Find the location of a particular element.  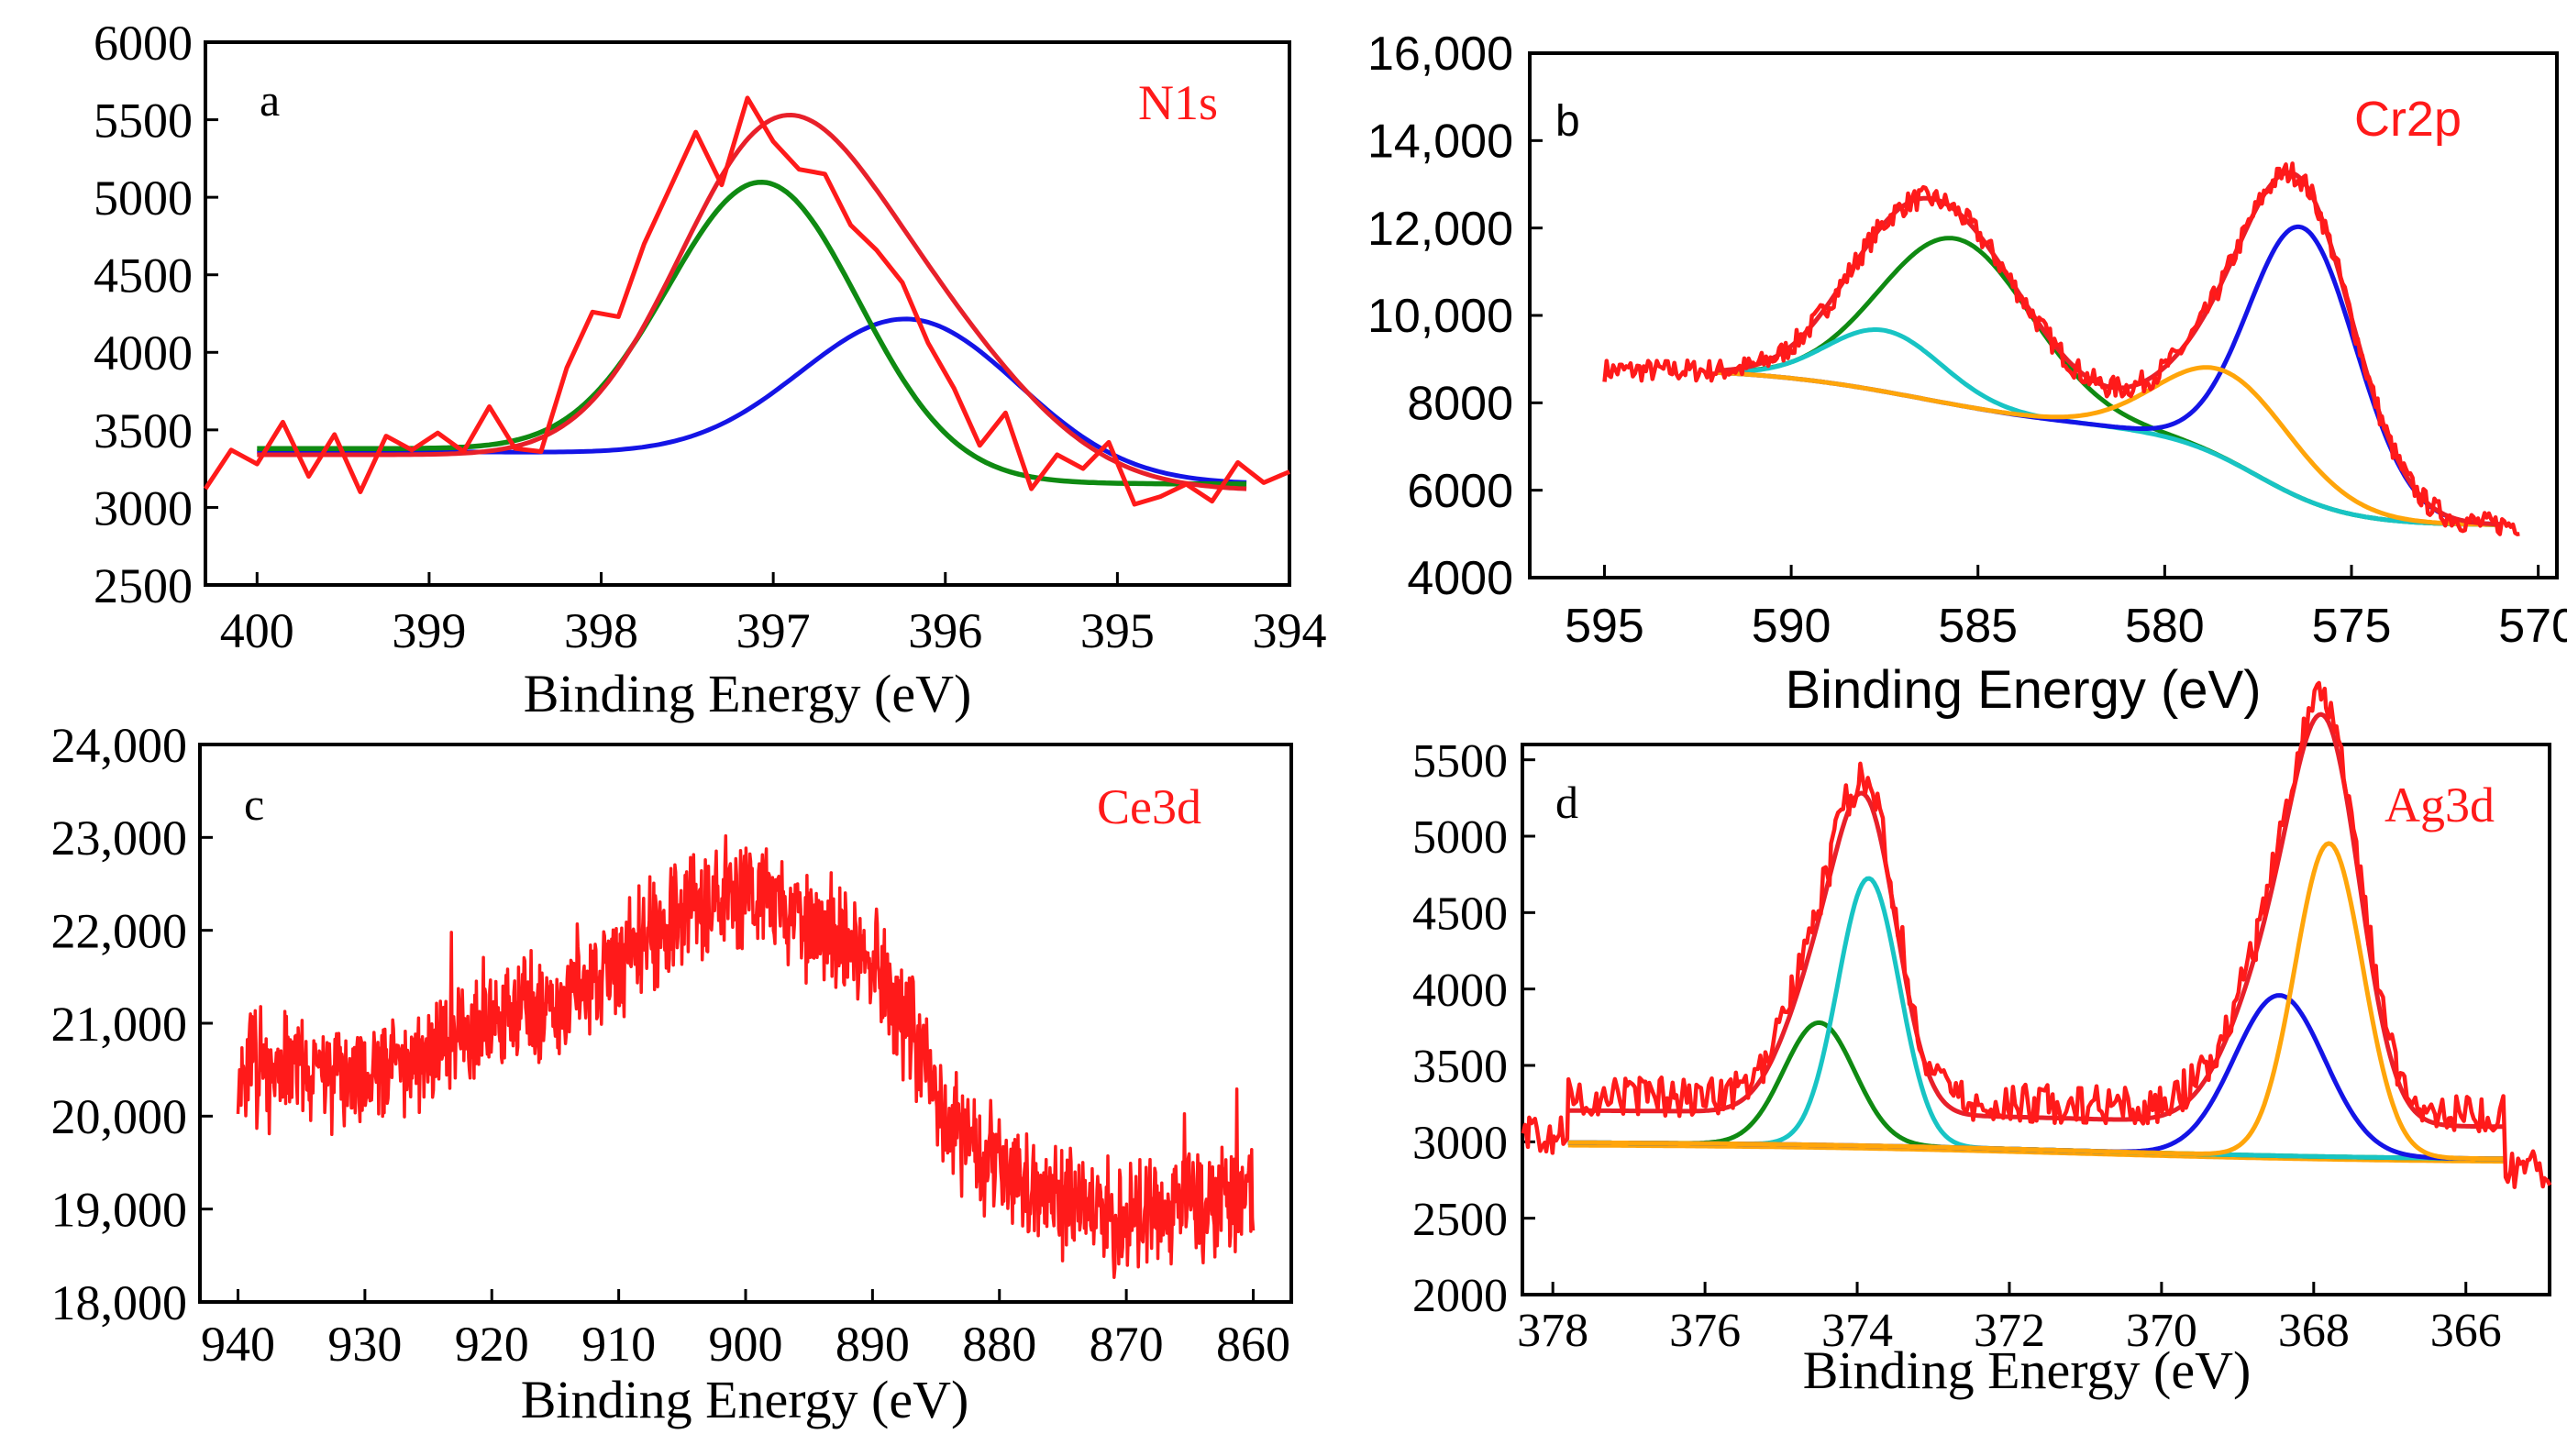

x-tick-label: 900 is located at coordinates (746, 1344).